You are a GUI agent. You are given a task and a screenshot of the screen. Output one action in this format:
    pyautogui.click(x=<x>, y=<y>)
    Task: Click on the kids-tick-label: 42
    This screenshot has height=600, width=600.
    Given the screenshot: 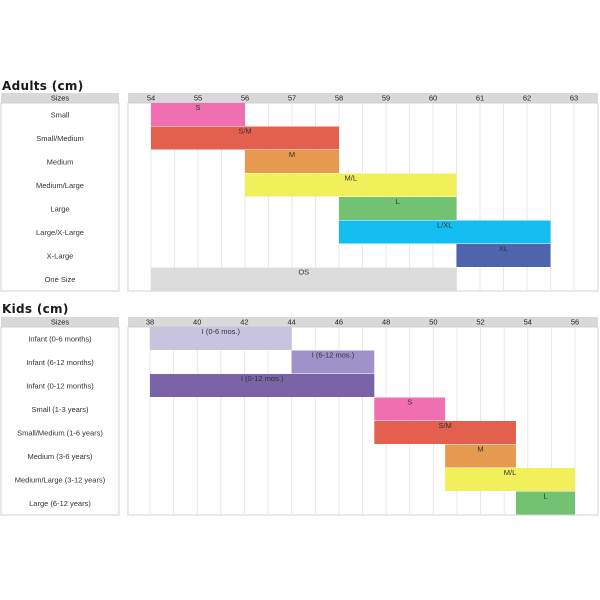 What is the action you would take?
    pyautogui.click(x=244, y=322)
    